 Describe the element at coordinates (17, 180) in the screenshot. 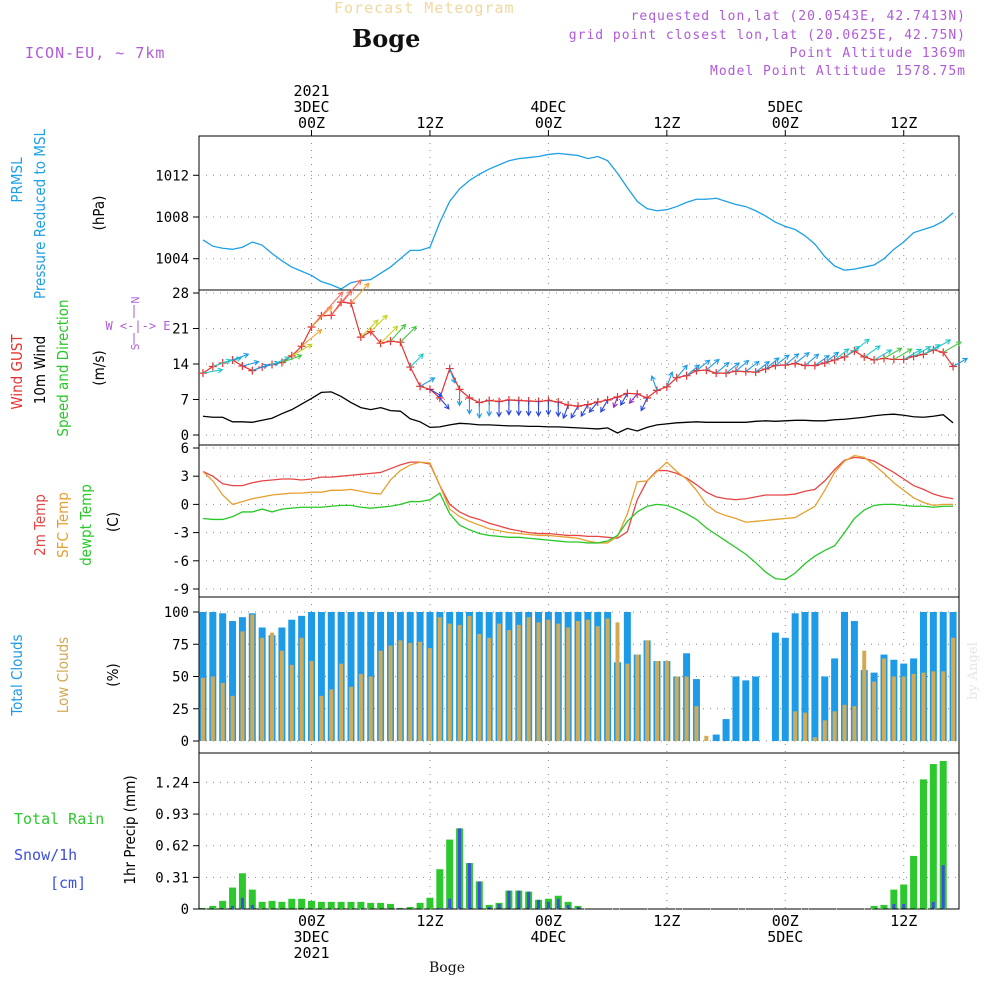

I see `prmsl-label: PRMSL` at that location.